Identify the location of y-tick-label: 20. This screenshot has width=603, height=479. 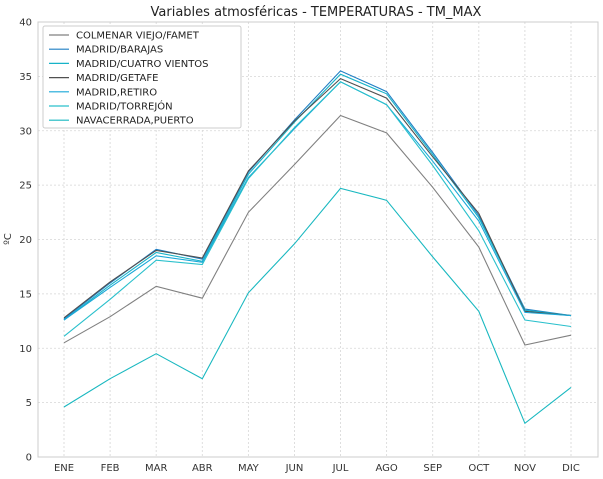
(25, 240).